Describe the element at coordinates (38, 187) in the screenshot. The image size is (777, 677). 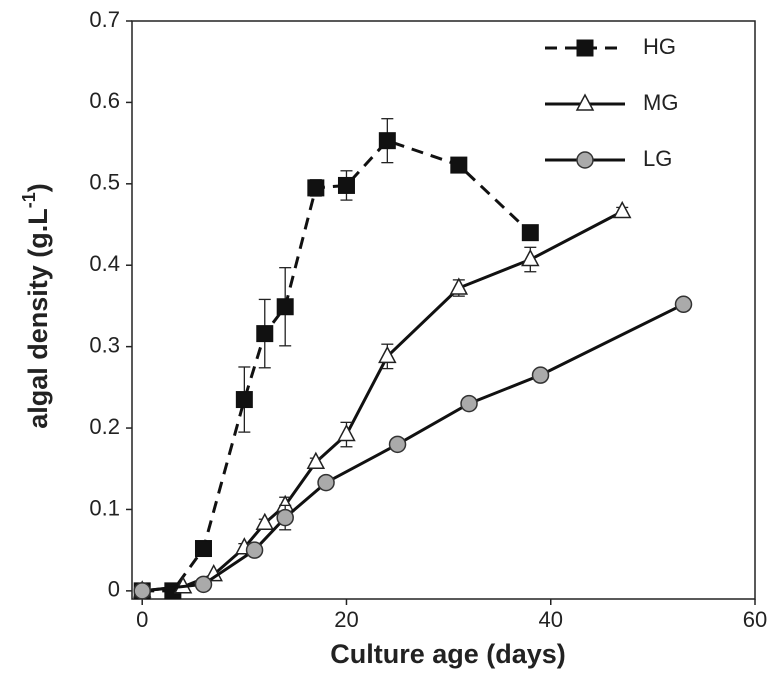
I see `y-label-end: )` at that location.